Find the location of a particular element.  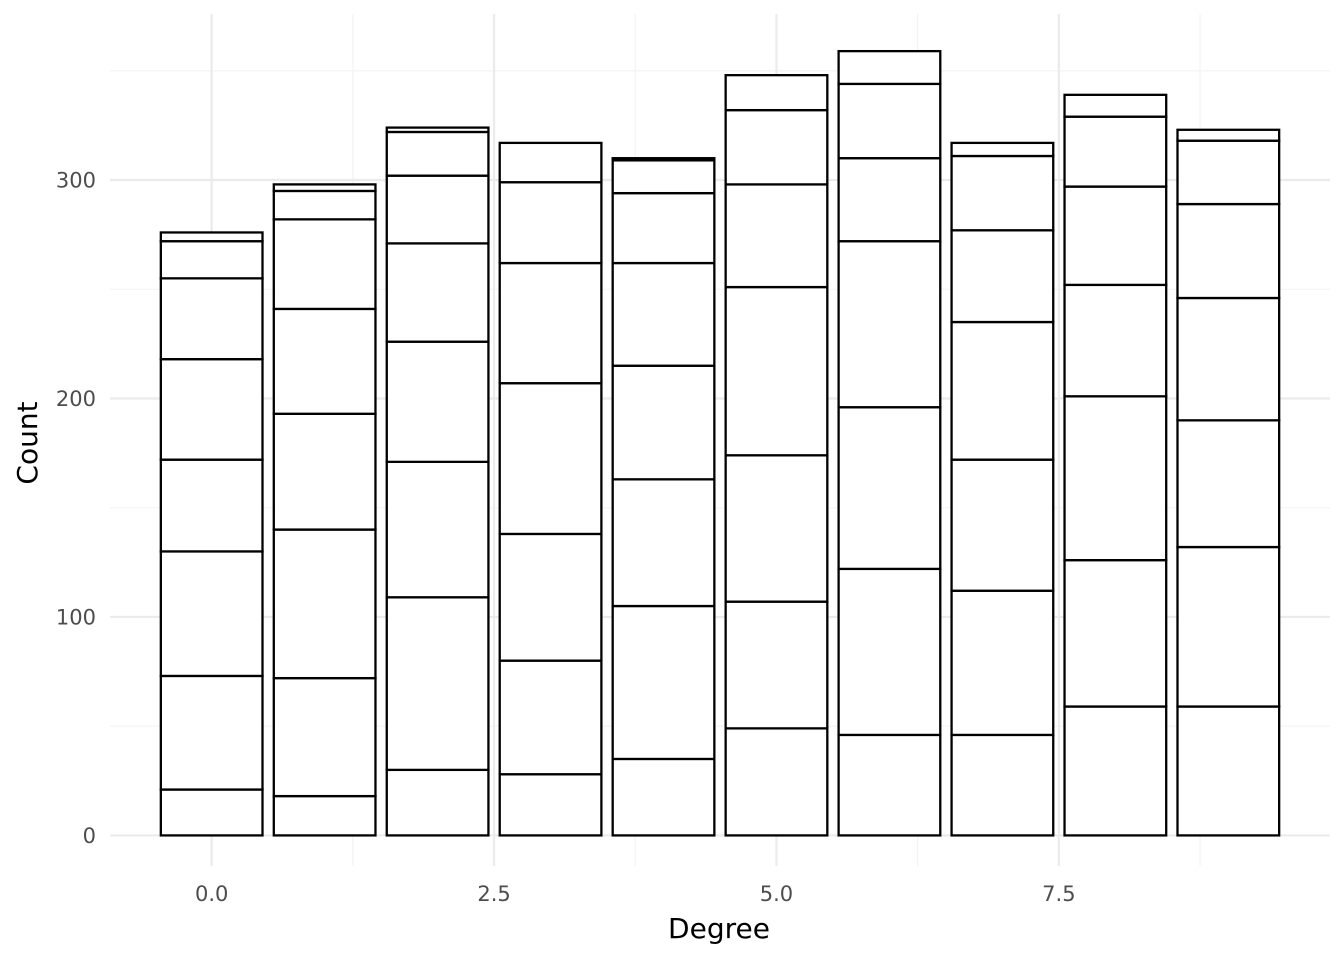

x-axis-title: Degree is located at coordinates (719, 928).